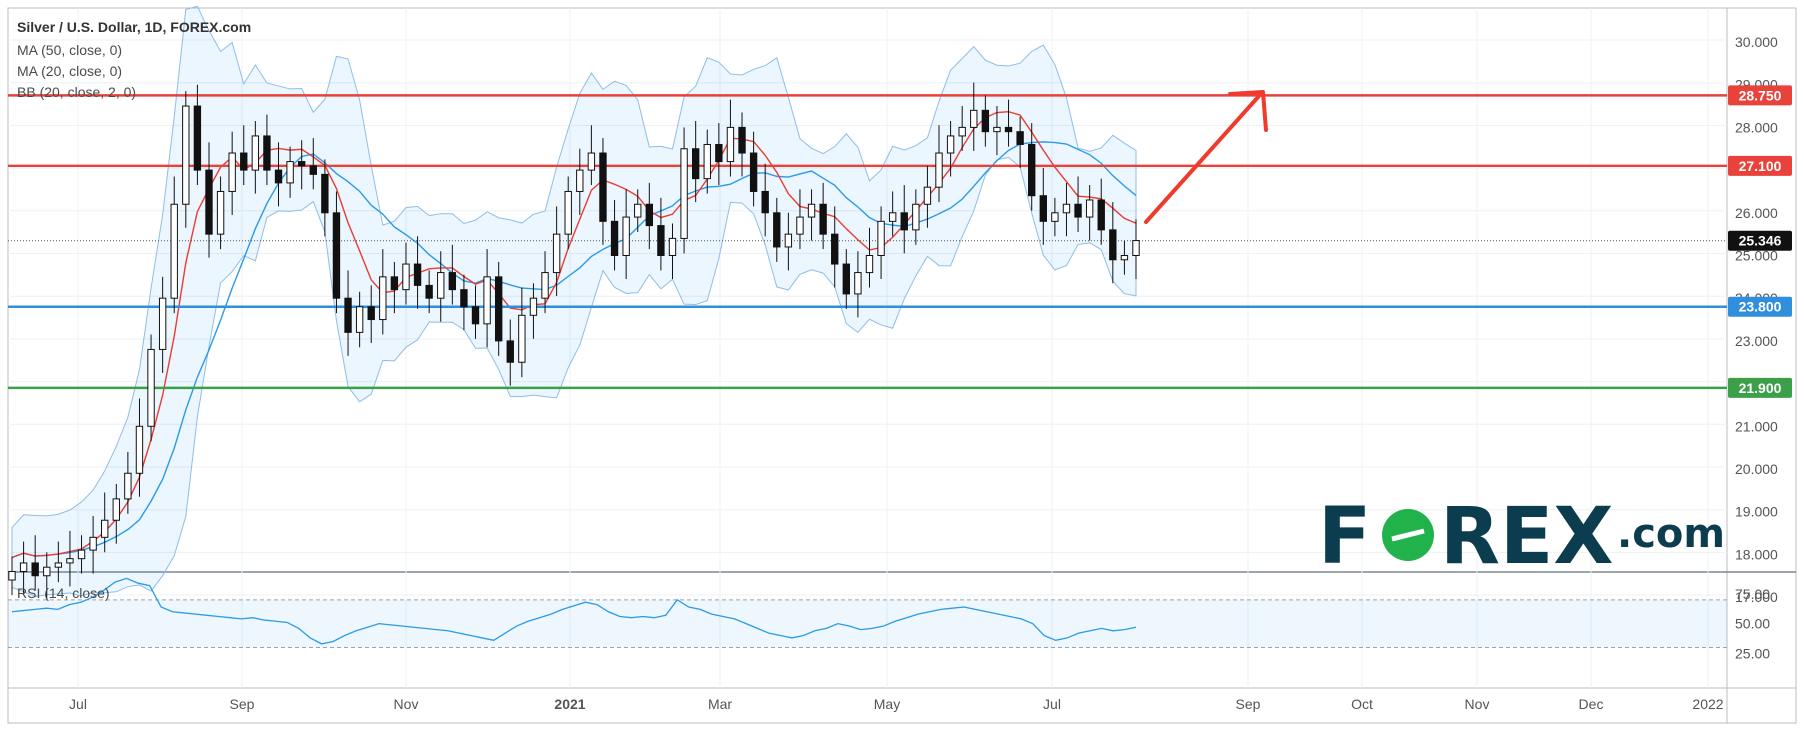 This screenshot has height=731, width=1804. I want to click on time-tick-label: Oct, so click(1362, 704).